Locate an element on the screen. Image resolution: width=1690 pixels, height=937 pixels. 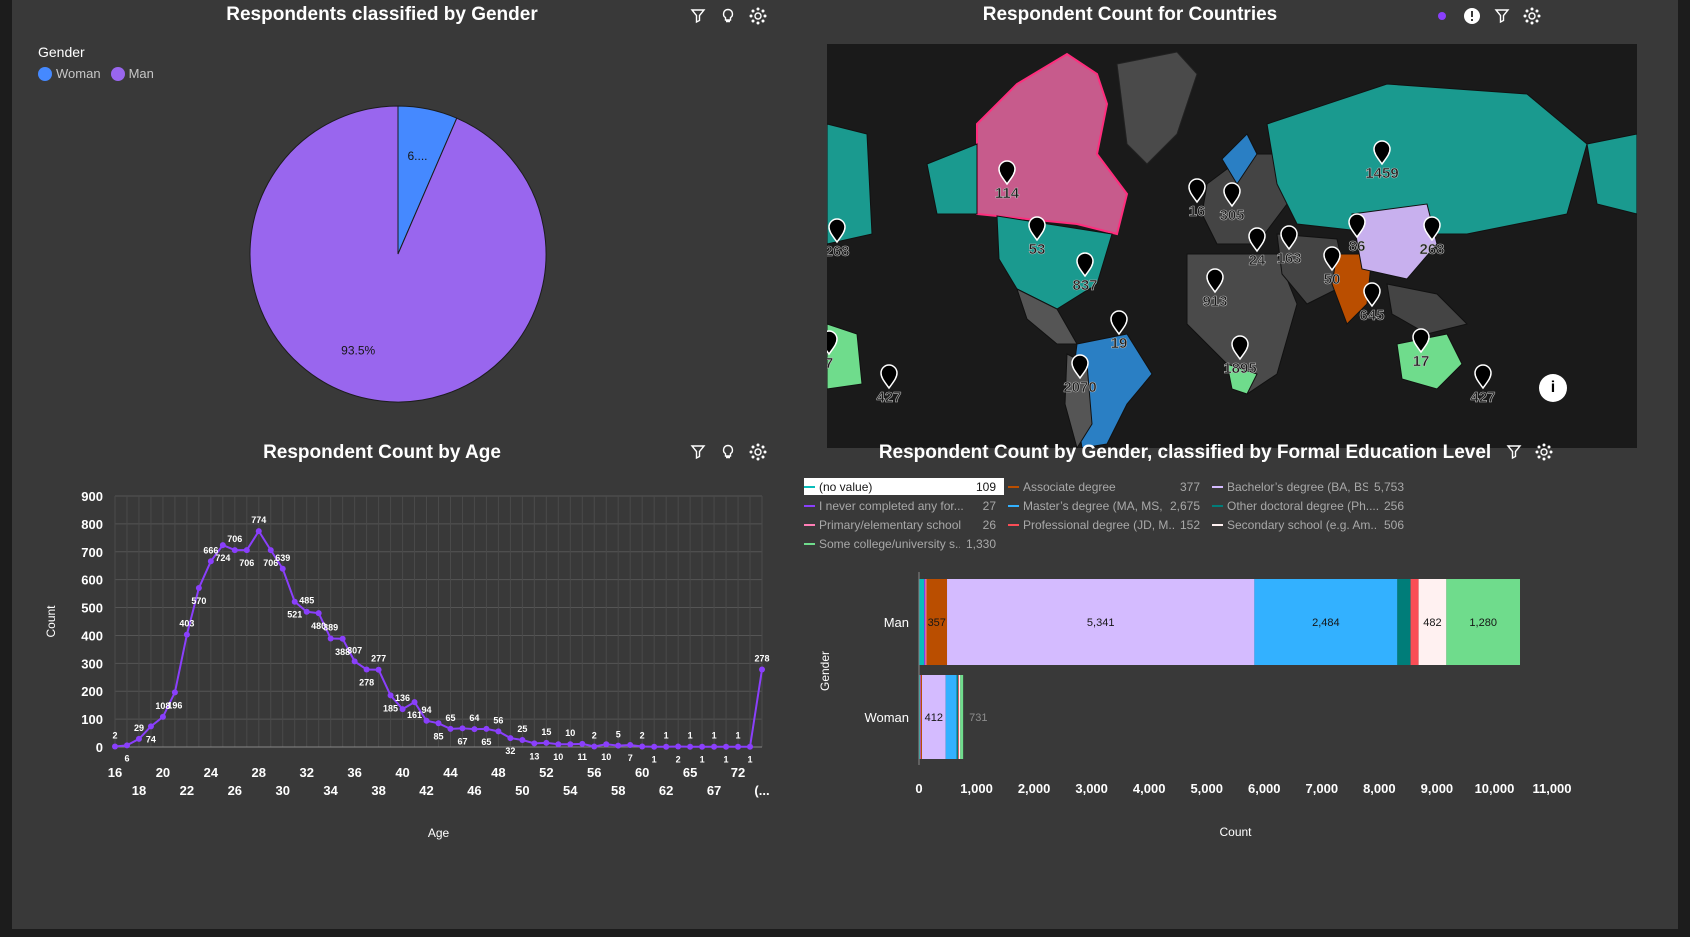
x-tick-label: 26 is located at coordinates (235, 790).